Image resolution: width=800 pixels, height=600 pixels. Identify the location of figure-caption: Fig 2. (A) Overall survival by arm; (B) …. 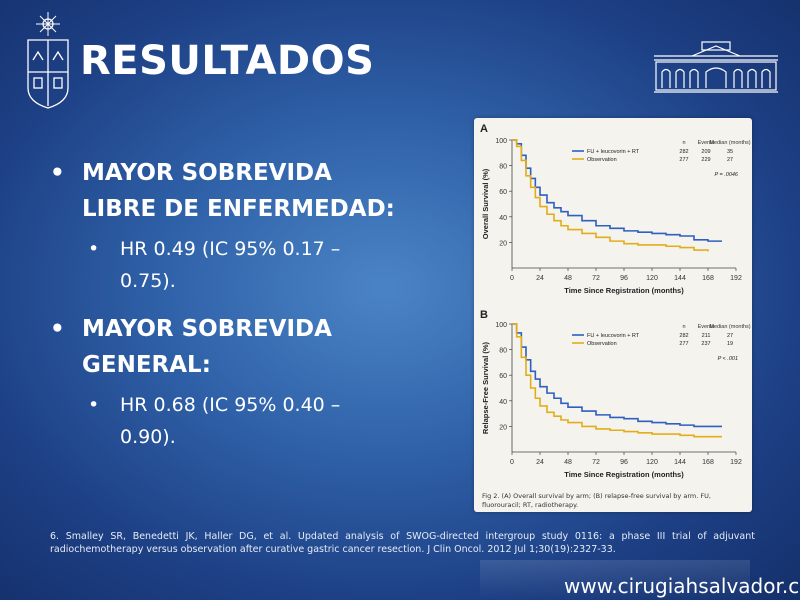
(596, 500).